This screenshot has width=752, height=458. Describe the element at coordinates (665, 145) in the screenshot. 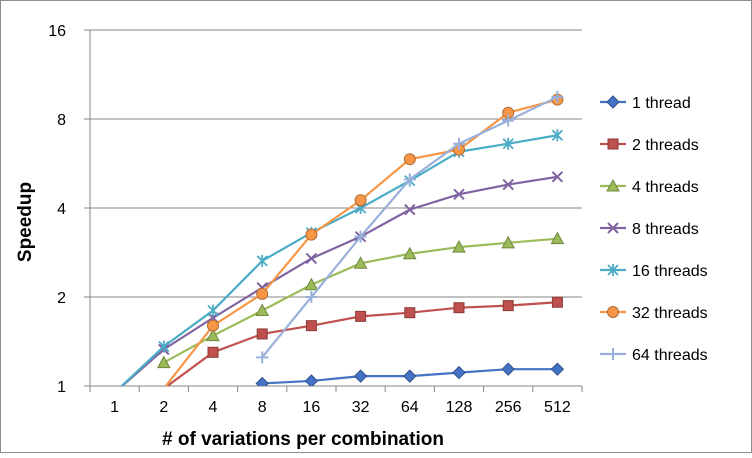

I see `legend-label: 2 threads` at that location.